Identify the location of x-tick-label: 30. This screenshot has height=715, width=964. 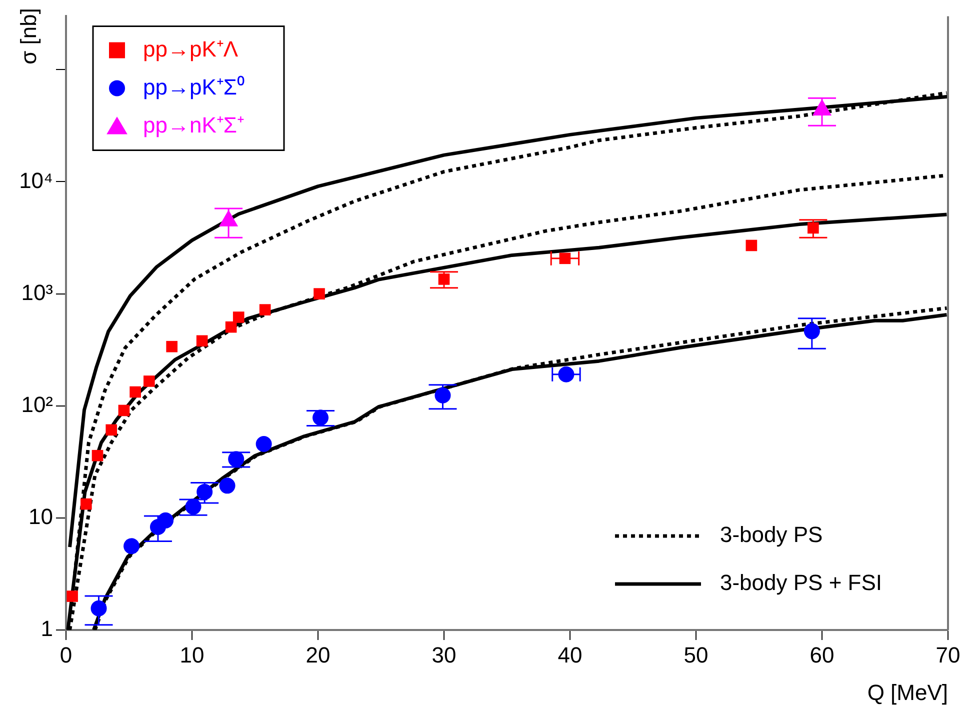
(444, 655).